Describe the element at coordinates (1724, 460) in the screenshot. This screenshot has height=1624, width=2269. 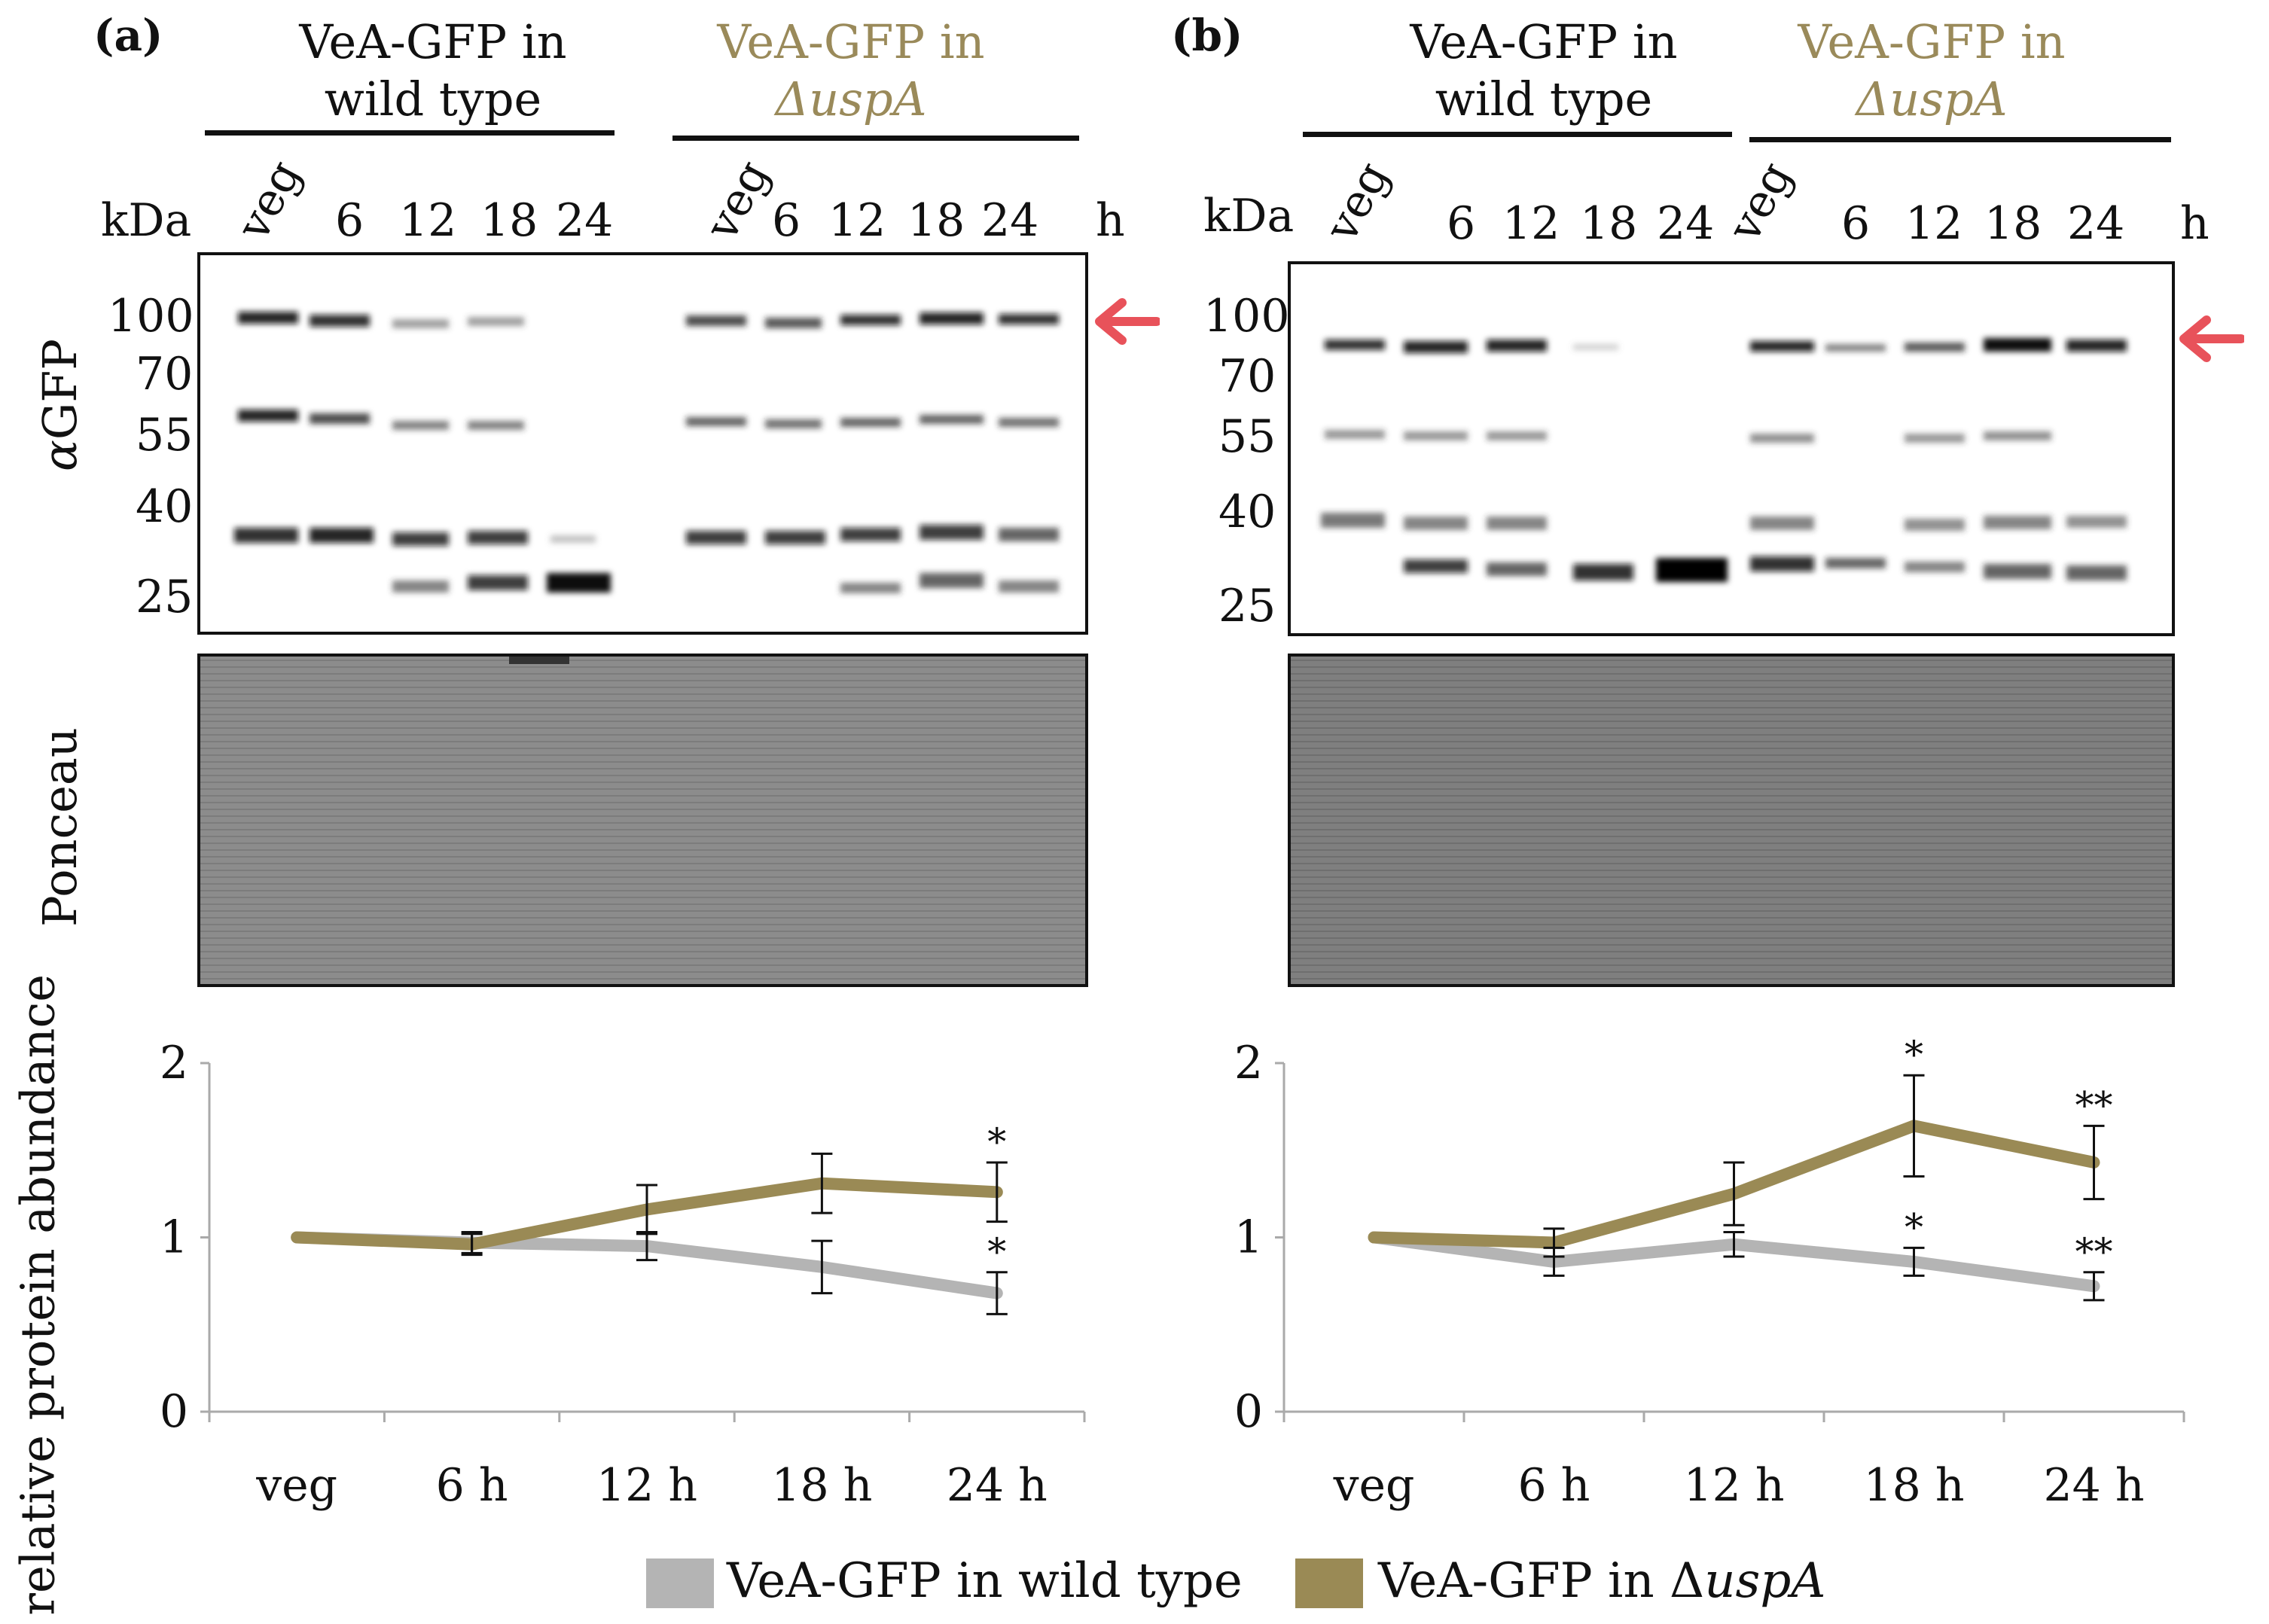
I see `band-group` at that location.